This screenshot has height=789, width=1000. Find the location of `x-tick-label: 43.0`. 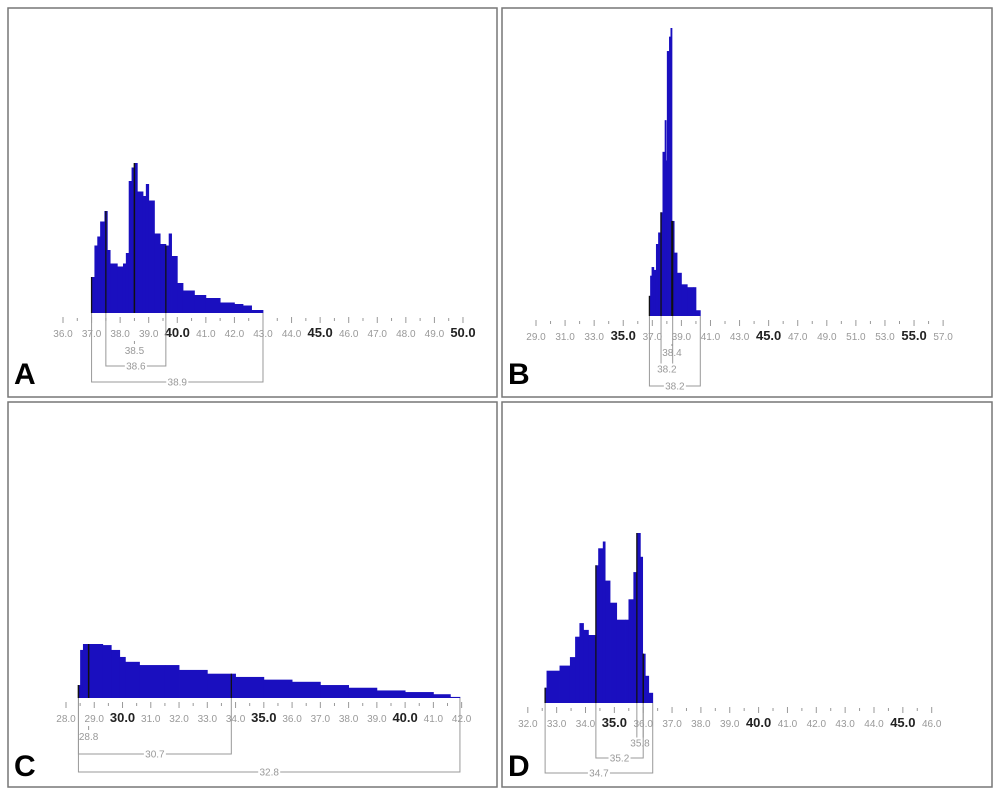

x-tick-label: 43.0 is located at coordinates (845, 724).